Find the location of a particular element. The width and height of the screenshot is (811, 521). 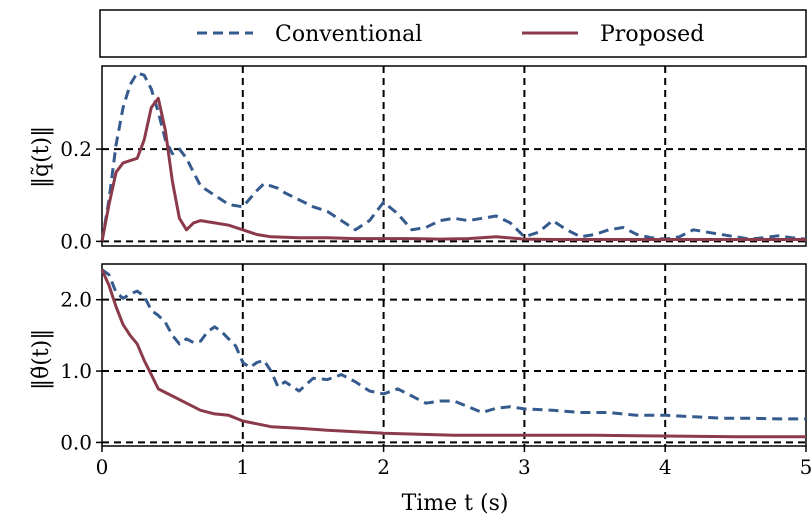

x-tick-label: 4 is located at coordinates (665, 467).